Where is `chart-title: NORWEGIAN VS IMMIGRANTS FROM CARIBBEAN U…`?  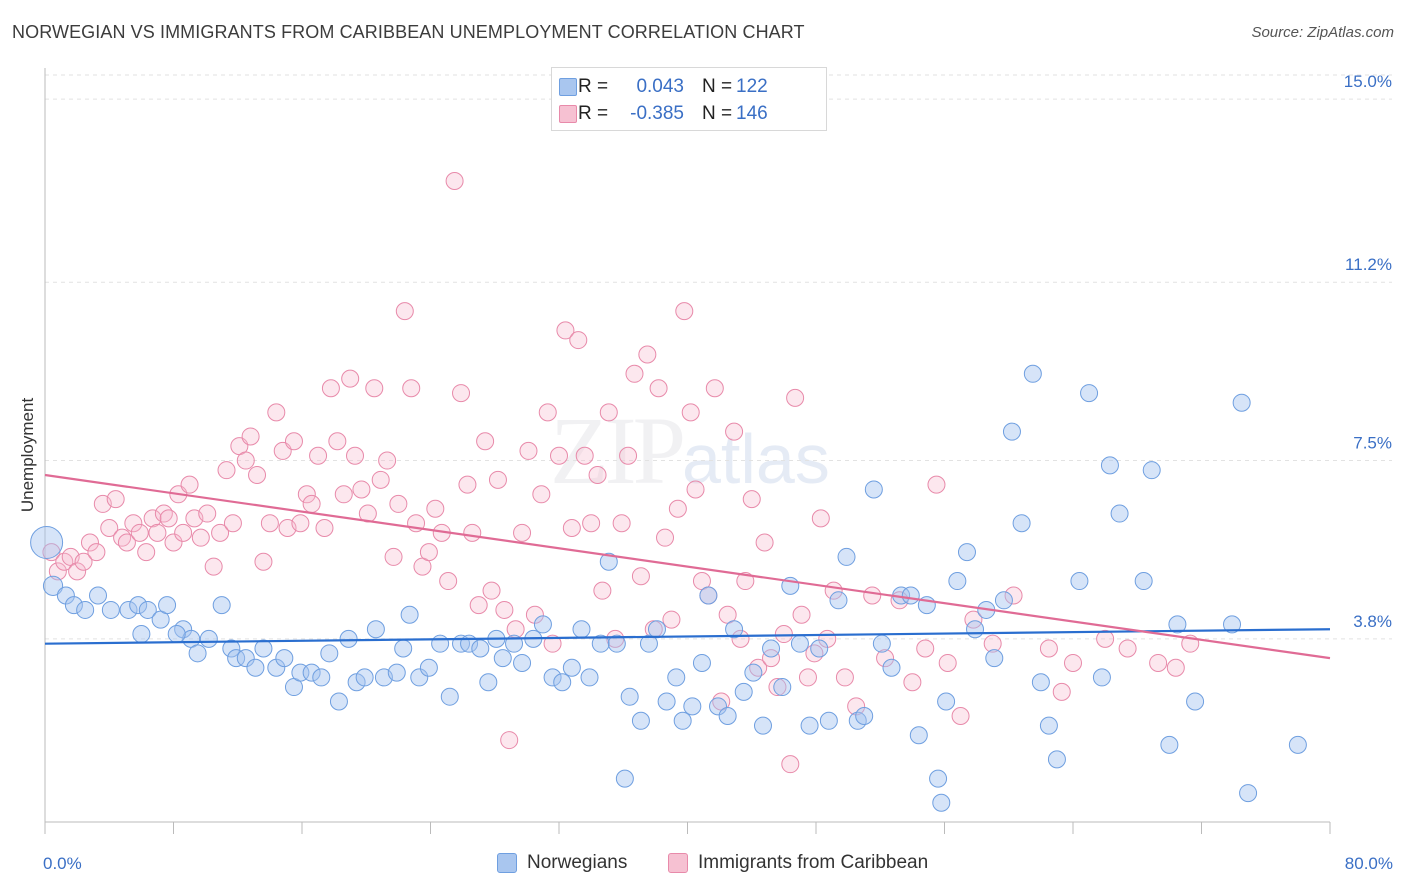 chart-title: NORWEGIAN VS IMMIGRANTS FROM CARIBBEAN U… is located at coordinates (408, 32).